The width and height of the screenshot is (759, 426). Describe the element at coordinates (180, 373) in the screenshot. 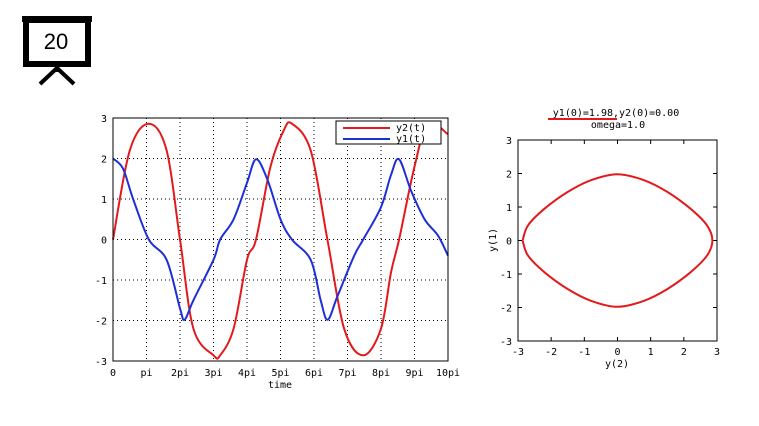

I see `x-tick-label: 2pi` at that location.